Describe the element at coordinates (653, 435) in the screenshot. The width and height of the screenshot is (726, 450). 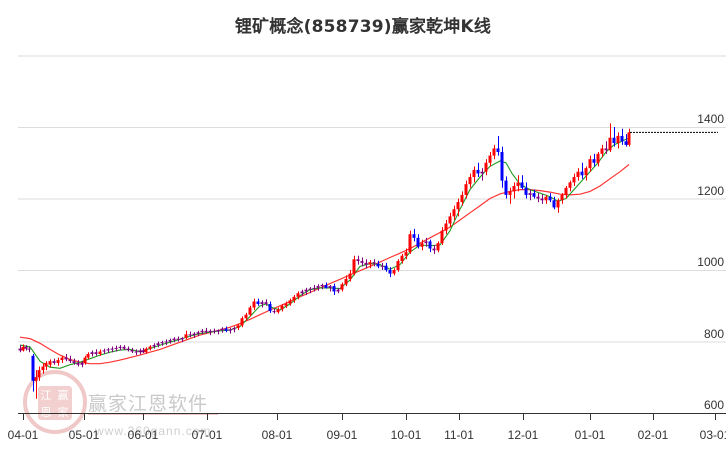
I see `x-tick-label: 02-01` at that location.